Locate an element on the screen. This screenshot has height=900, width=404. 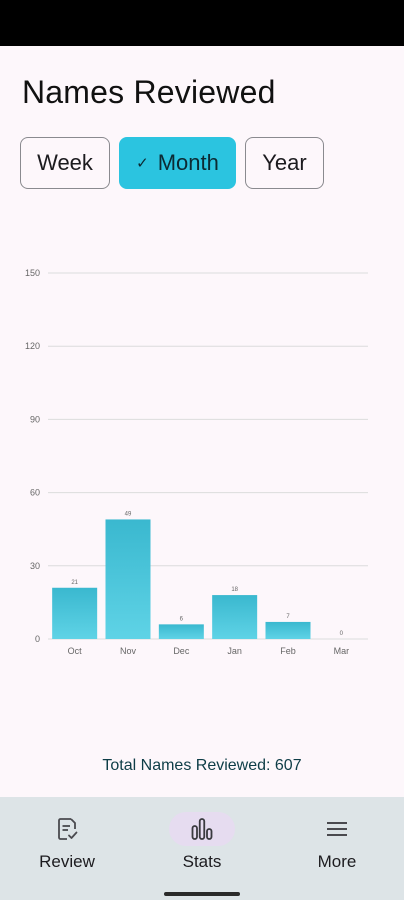
total-names-reviewed: Total Names Reviewed: 607 is located at coordinates (202, 765).